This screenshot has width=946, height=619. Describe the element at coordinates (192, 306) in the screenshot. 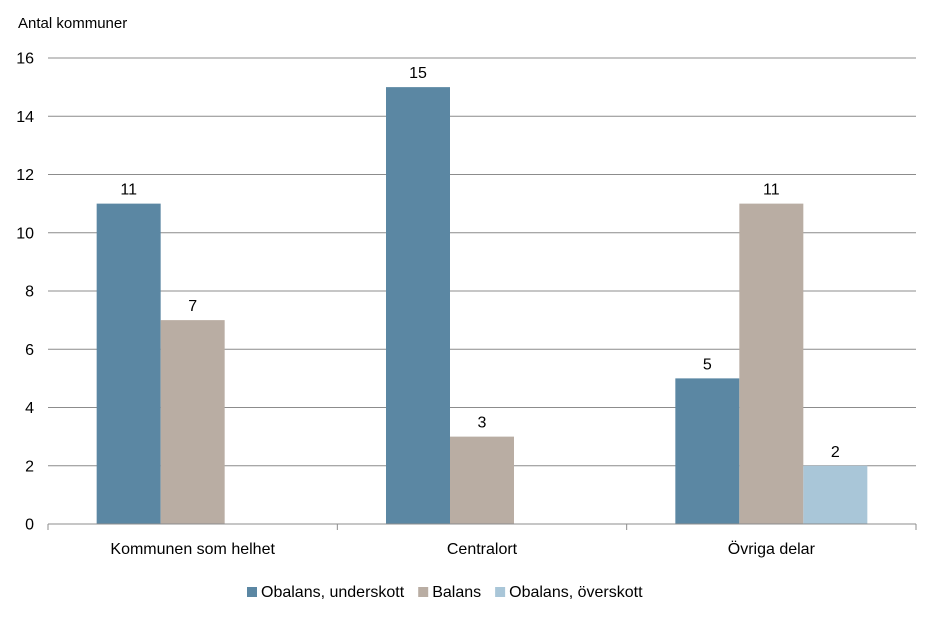

I see `data-label: 7` at that location.